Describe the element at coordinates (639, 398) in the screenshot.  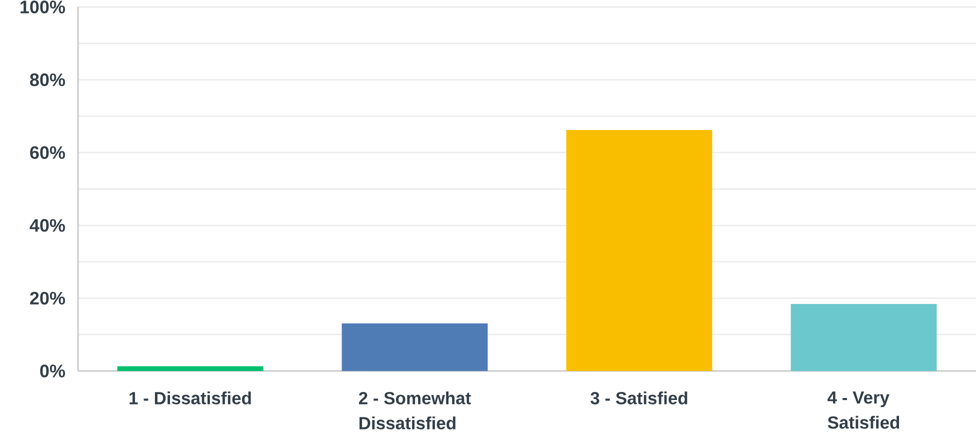
I see `x-tick-label: 3 - Satisfied` at that location.